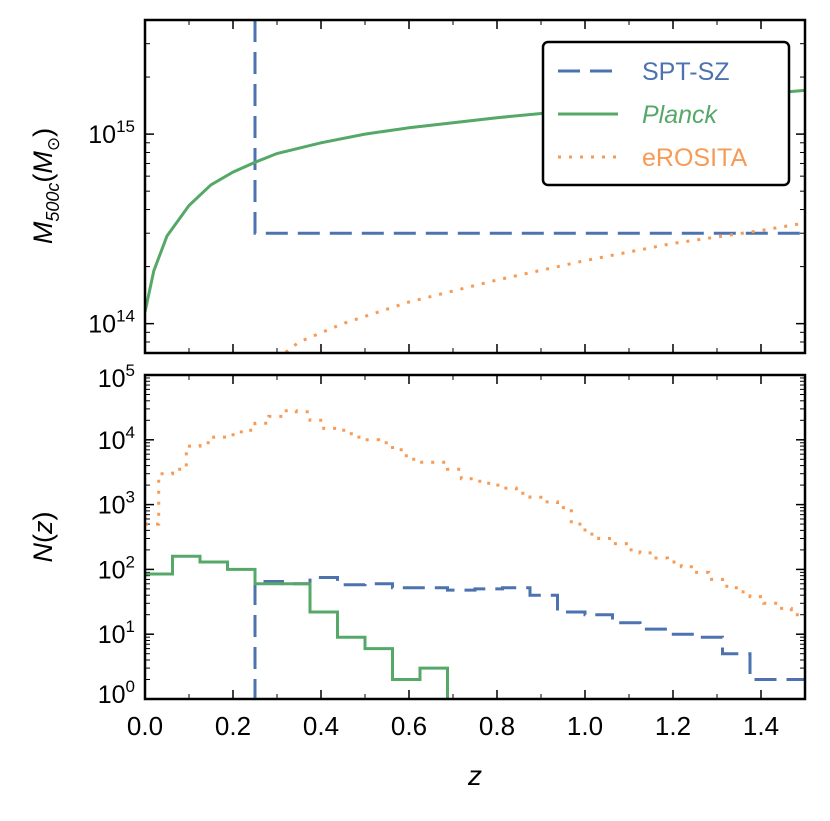  I want to click on bottom-ylabel: N(z), so click(43, 537).